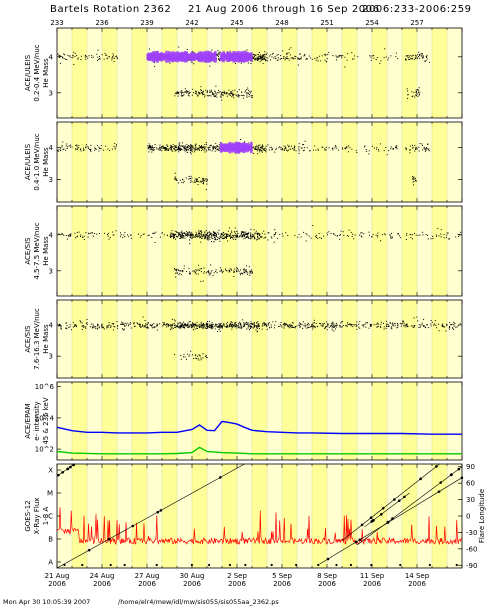  I want to click on flare-marker, so click(373, 520).